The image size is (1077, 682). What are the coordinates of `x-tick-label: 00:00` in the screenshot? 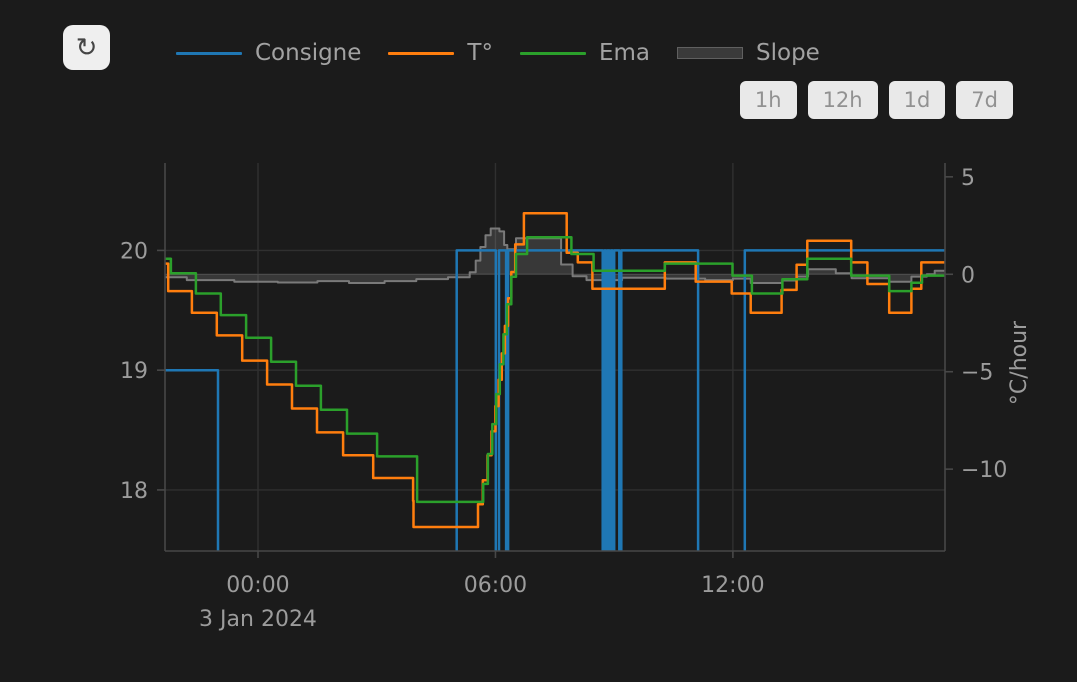 It's located at (257, 585).